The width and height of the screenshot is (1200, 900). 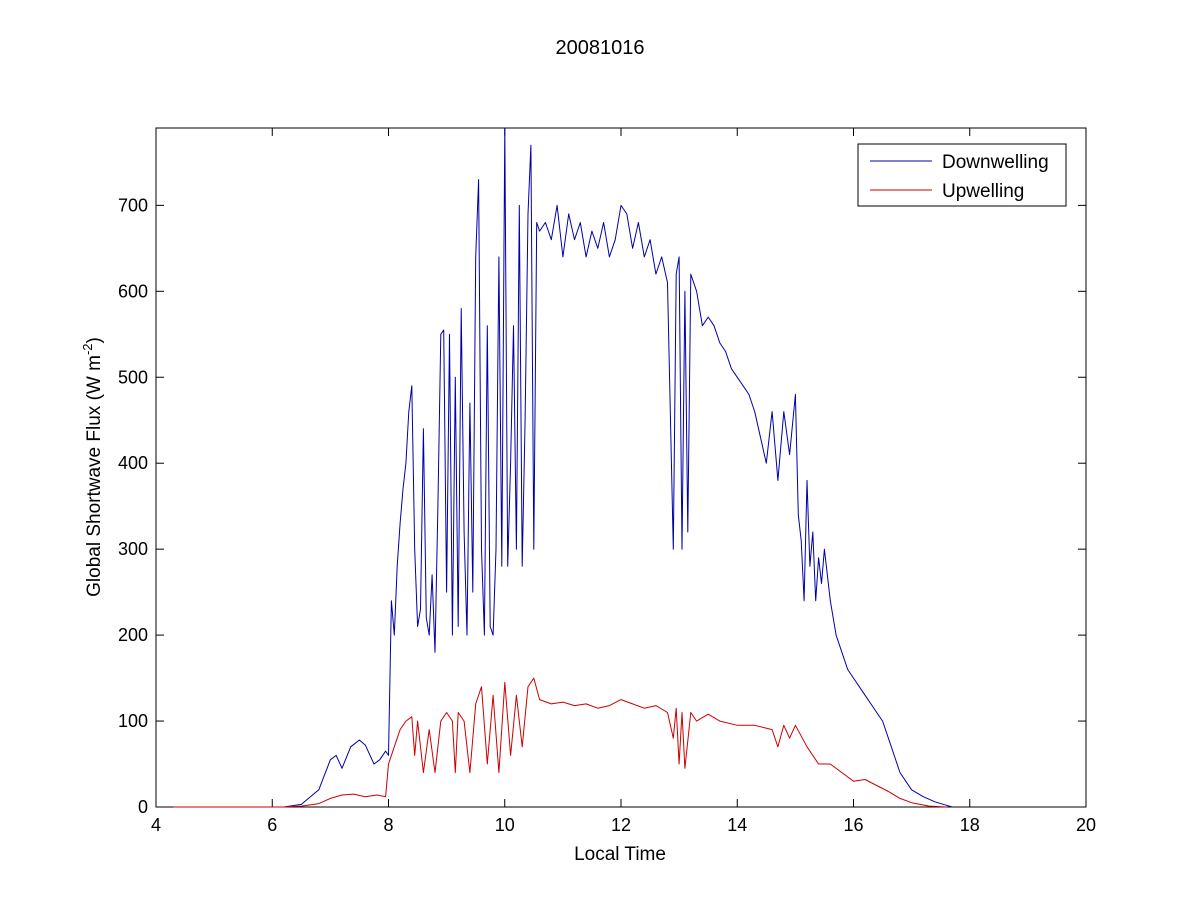 What do you see at coordinates (94, 340) in the screenshot?
I see `y-axis-title-suffix: )` at bounding box center [94, 340].